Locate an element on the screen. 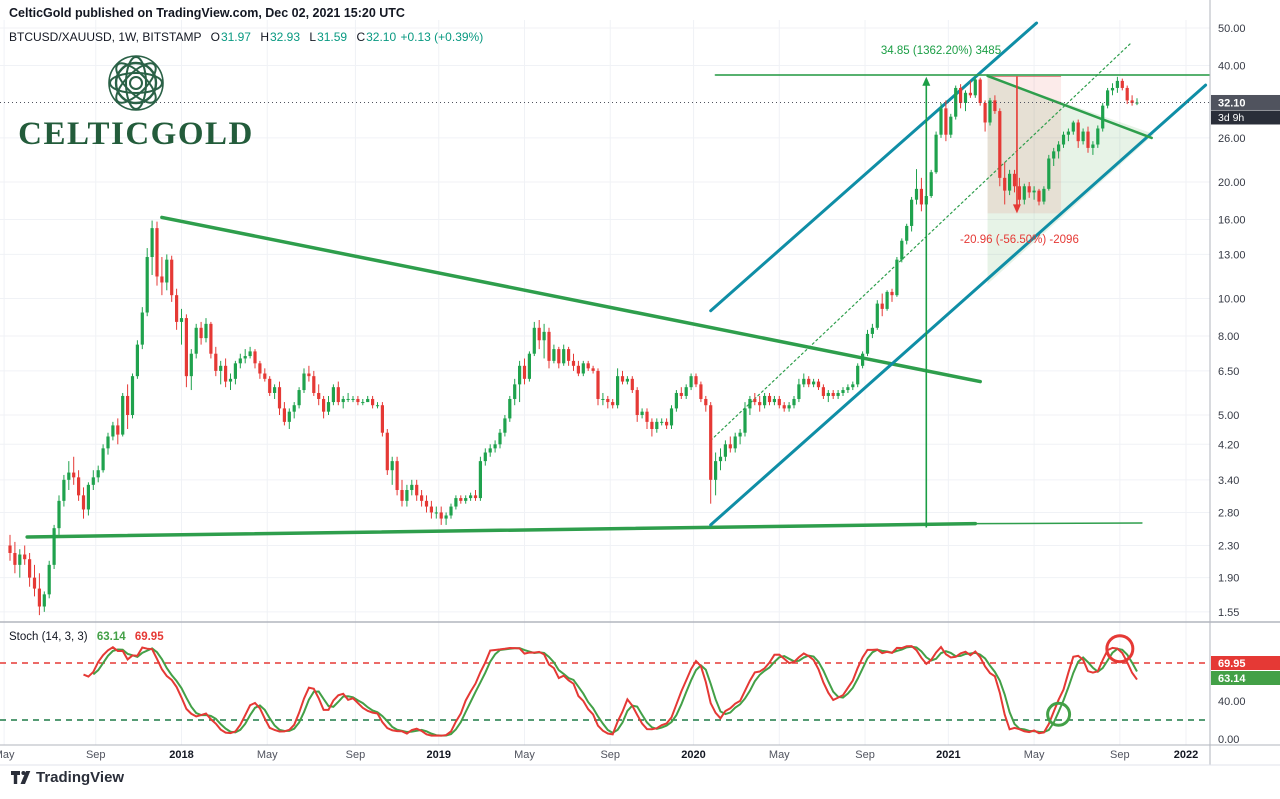  tradingview-brand-label: TradingView is located at coordinates (80, 777).